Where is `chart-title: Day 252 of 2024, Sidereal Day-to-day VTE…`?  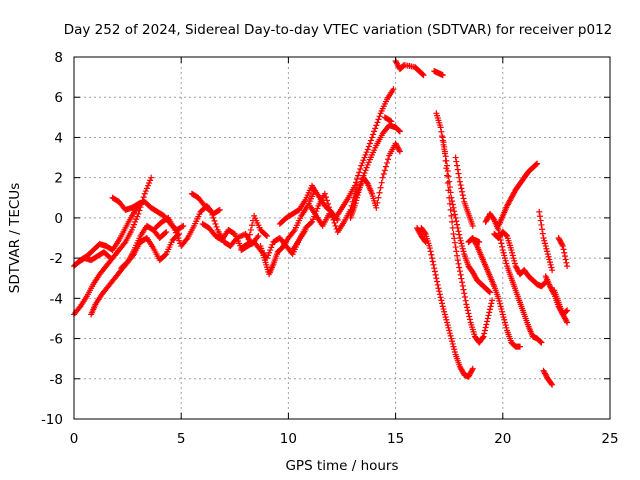 chart-title: Day 252 of 2024, Sidereal Day-to-day VTE… is located at coordinates (338, 30).